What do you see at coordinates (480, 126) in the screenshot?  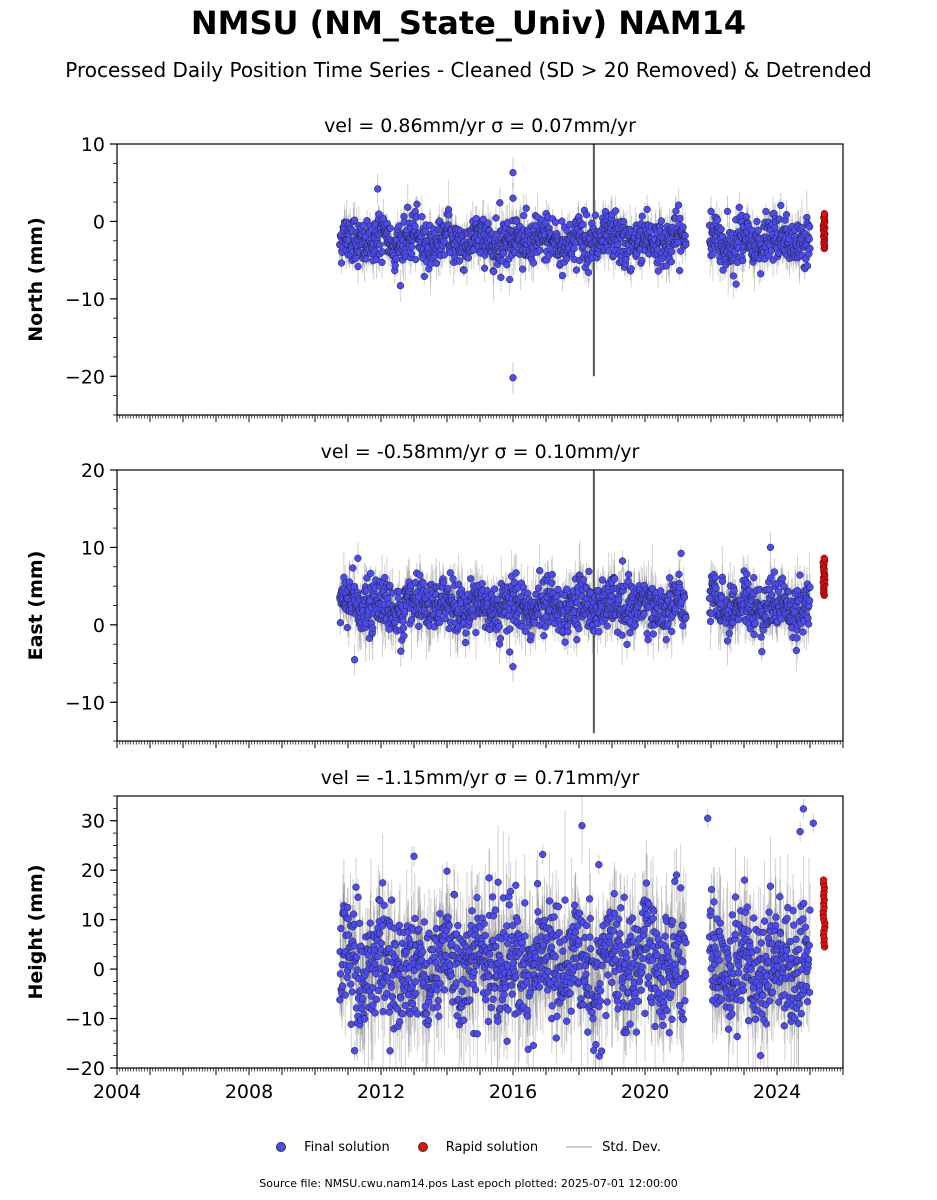 I see `panel-title: vel = 0.86mm/yr σ = 0.07mm/yr` at bounding box center [480, 126].